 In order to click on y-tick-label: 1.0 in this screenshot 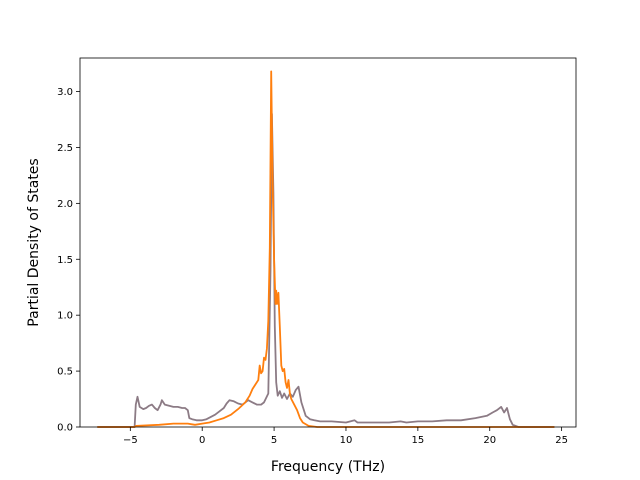, I will do `click(65, 316)`.